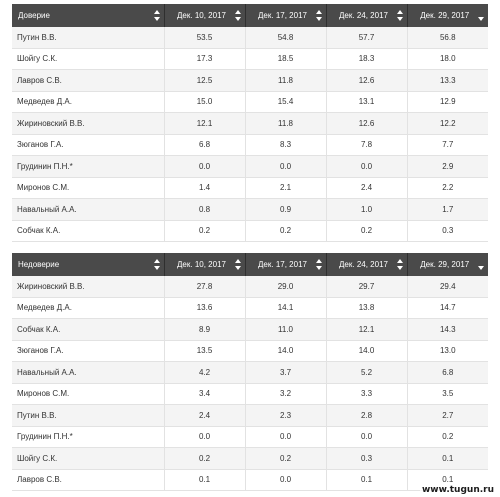 The width and height of the screenshot is (500, 497). What do you see at coordinates (447, 80) in the screenshot?
I see `value-cell: 13.3` at bounding box center [447, 80].